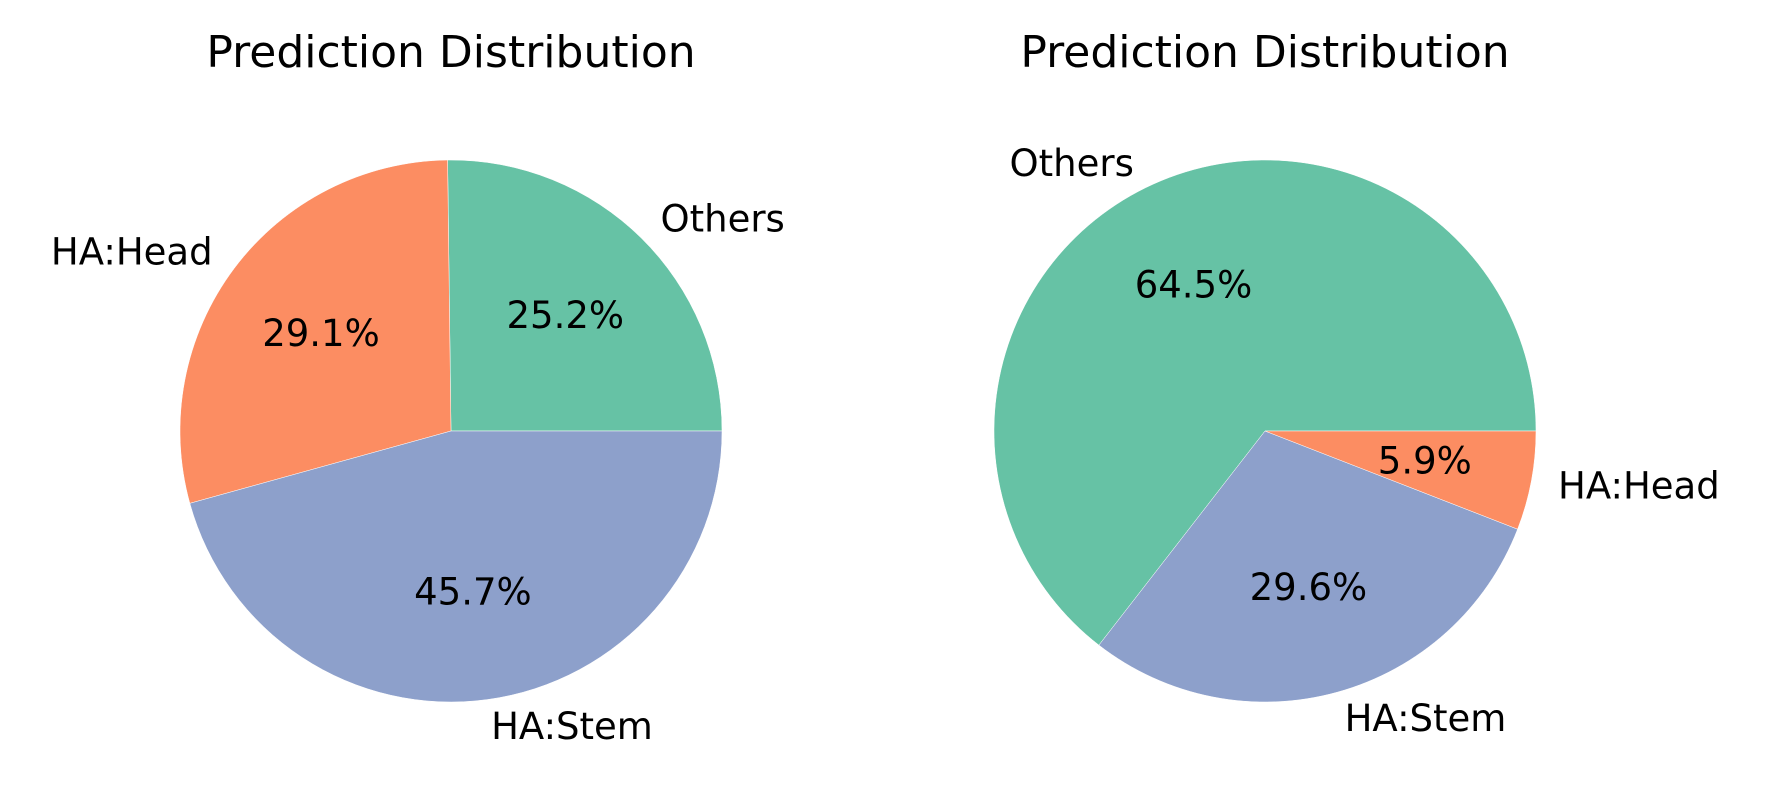 This screenshot has height=799, width=1765. I want to click on slice-percent-label: 29.1%, so click(321, 333).